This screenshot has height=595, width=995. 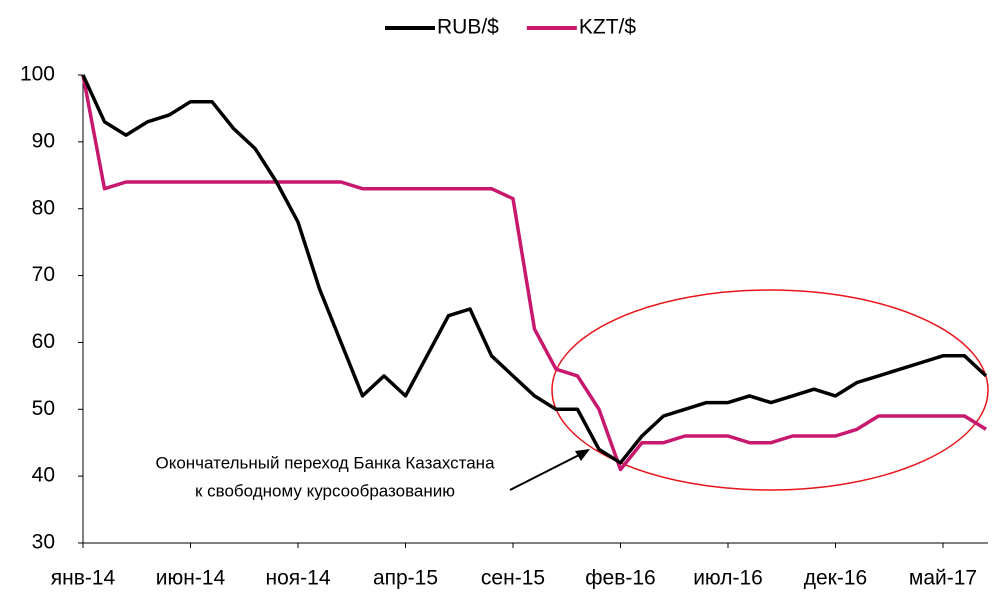 What do you see at coordinates (728, 578) in the screenshot?
I see `x-tick-label: июл-16` at bounding box center [728, 578].